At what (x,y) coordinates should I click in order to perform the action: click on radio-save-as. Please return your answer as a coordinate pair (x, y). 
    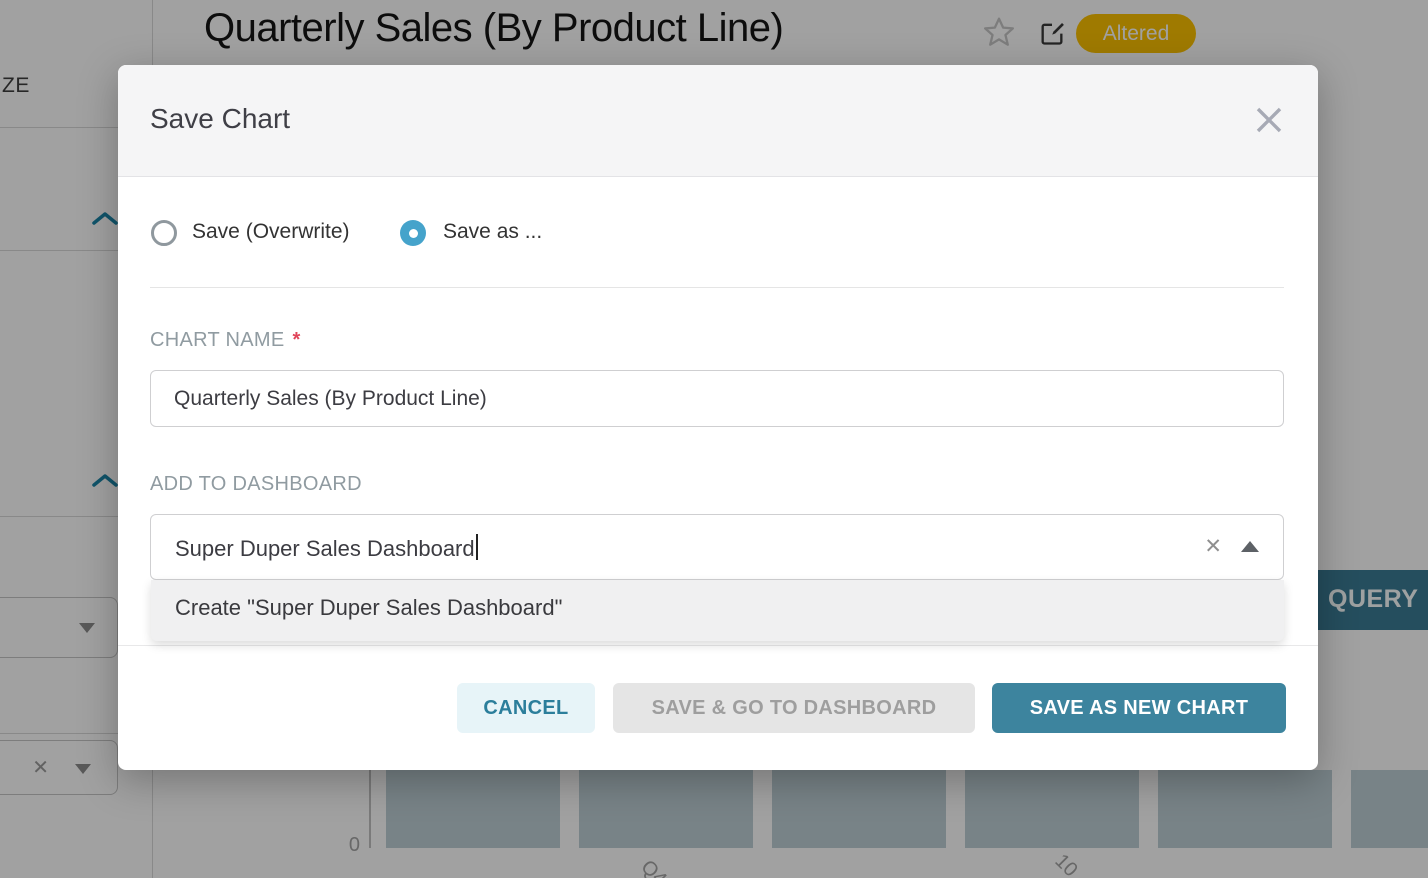
    Looking at the image, I should click on (413, 233).